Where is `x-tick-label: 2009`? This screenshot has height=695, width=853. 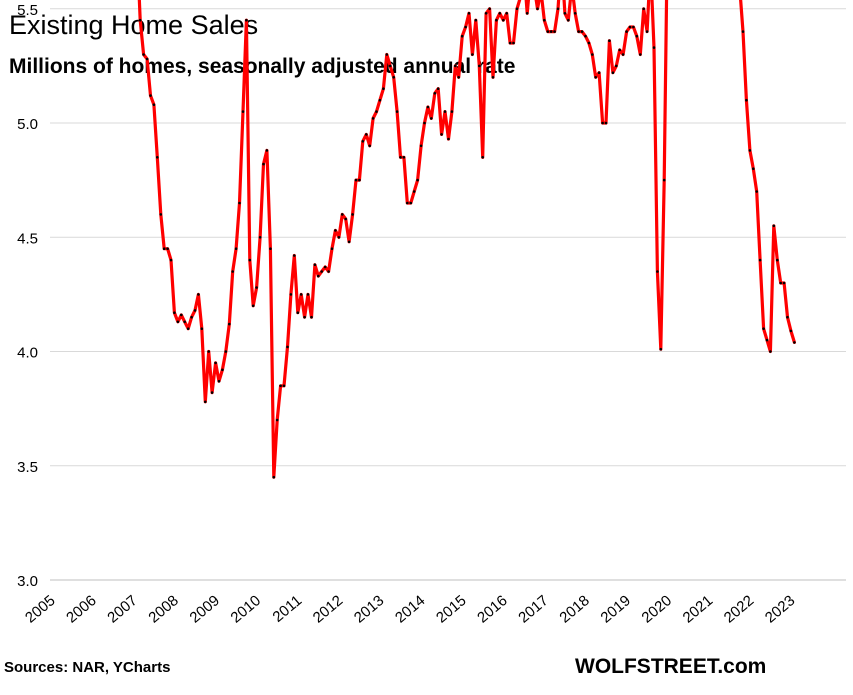 x-tick-label: 2009 is located at coordinates (204, 609).